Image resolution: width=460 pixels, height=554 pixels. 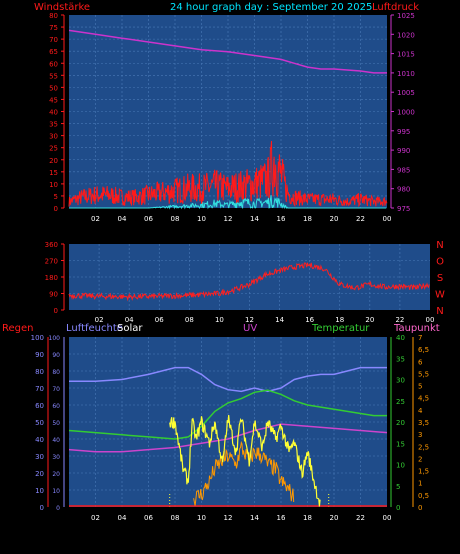 What do you see at coordinates (281, 518) in the screenshot?
I see `x-tick-label-3: 16` at bounding box center [281, 518].